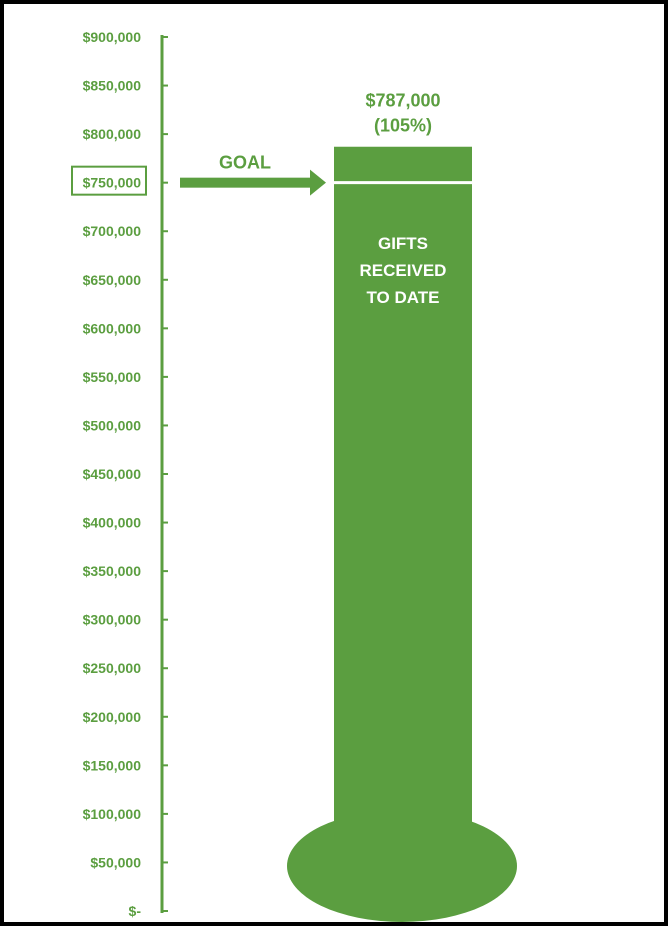 Image resolution: width=668 pixels, height=926 pixels. Describe the element at coordinates (402, 297) in the screenshot. I see `bar-label-line: TO DATE` at that location.